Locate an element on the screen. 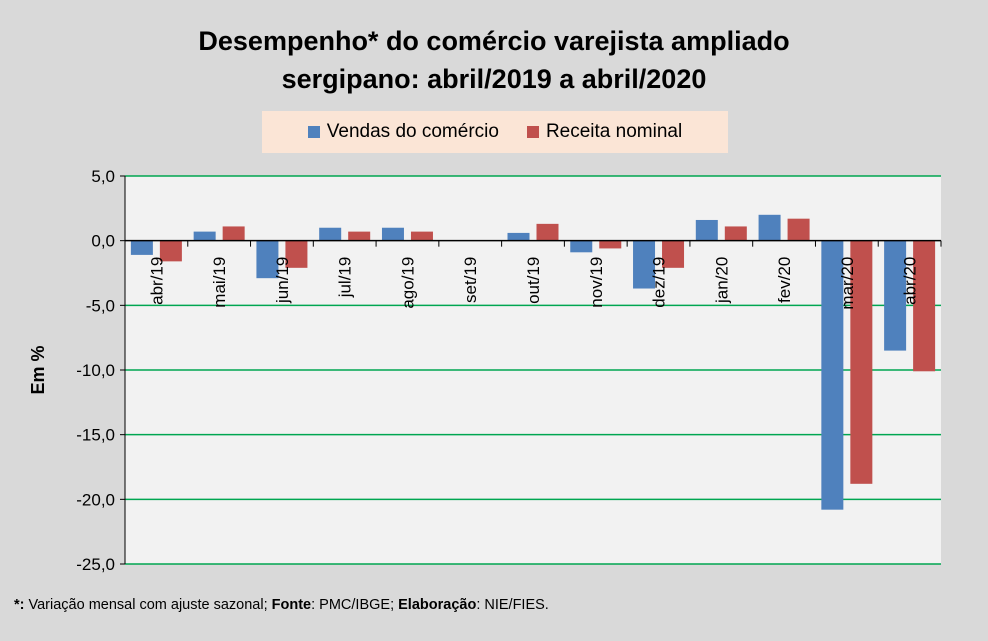  y-tick-label: 0,0 is located at coordinates (103, 241).